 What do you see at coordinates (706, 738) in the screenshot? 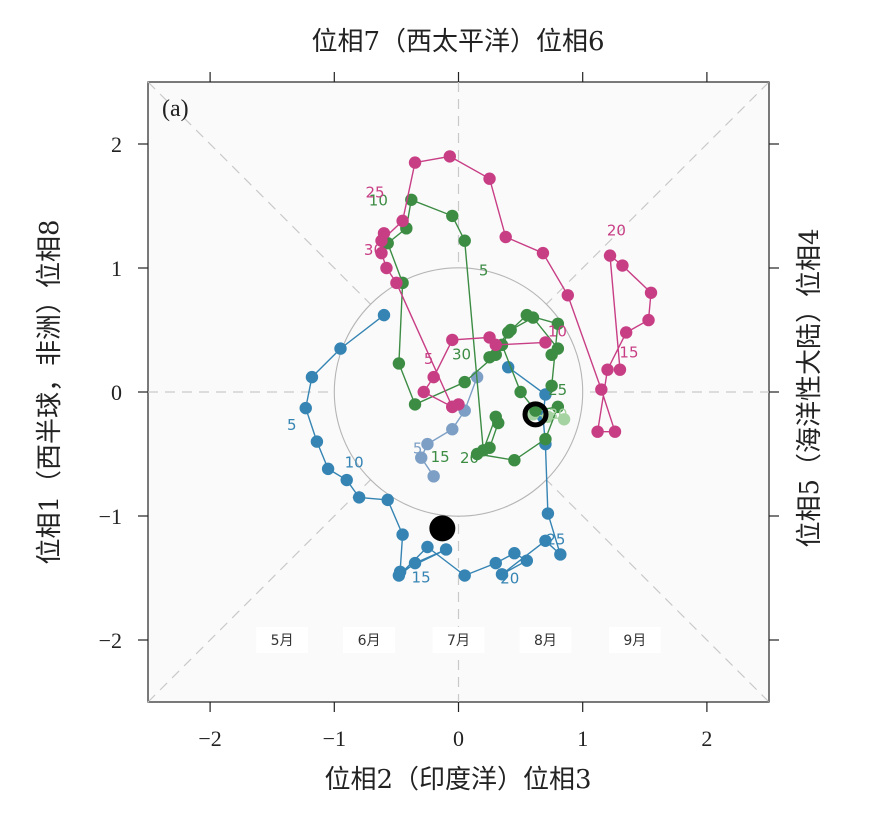
I see `x-tick-label: 2` at bounding box center [706, 738].